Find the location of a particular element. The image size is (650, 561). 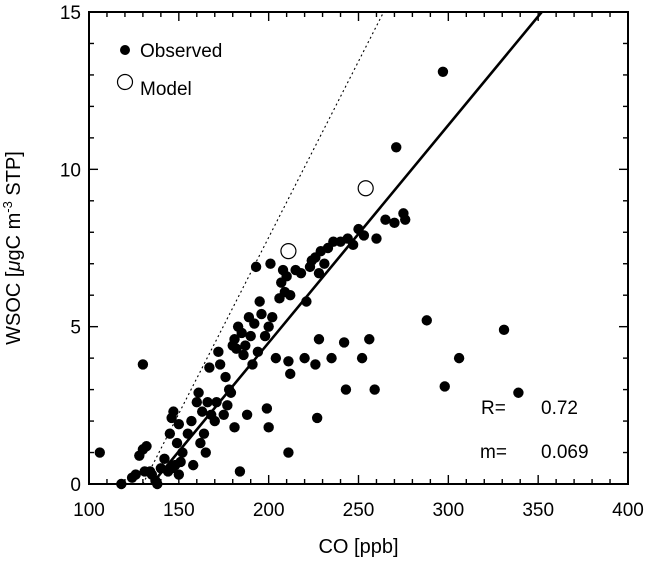

x-tick-label: 150 is located at coordinates (179, 510).